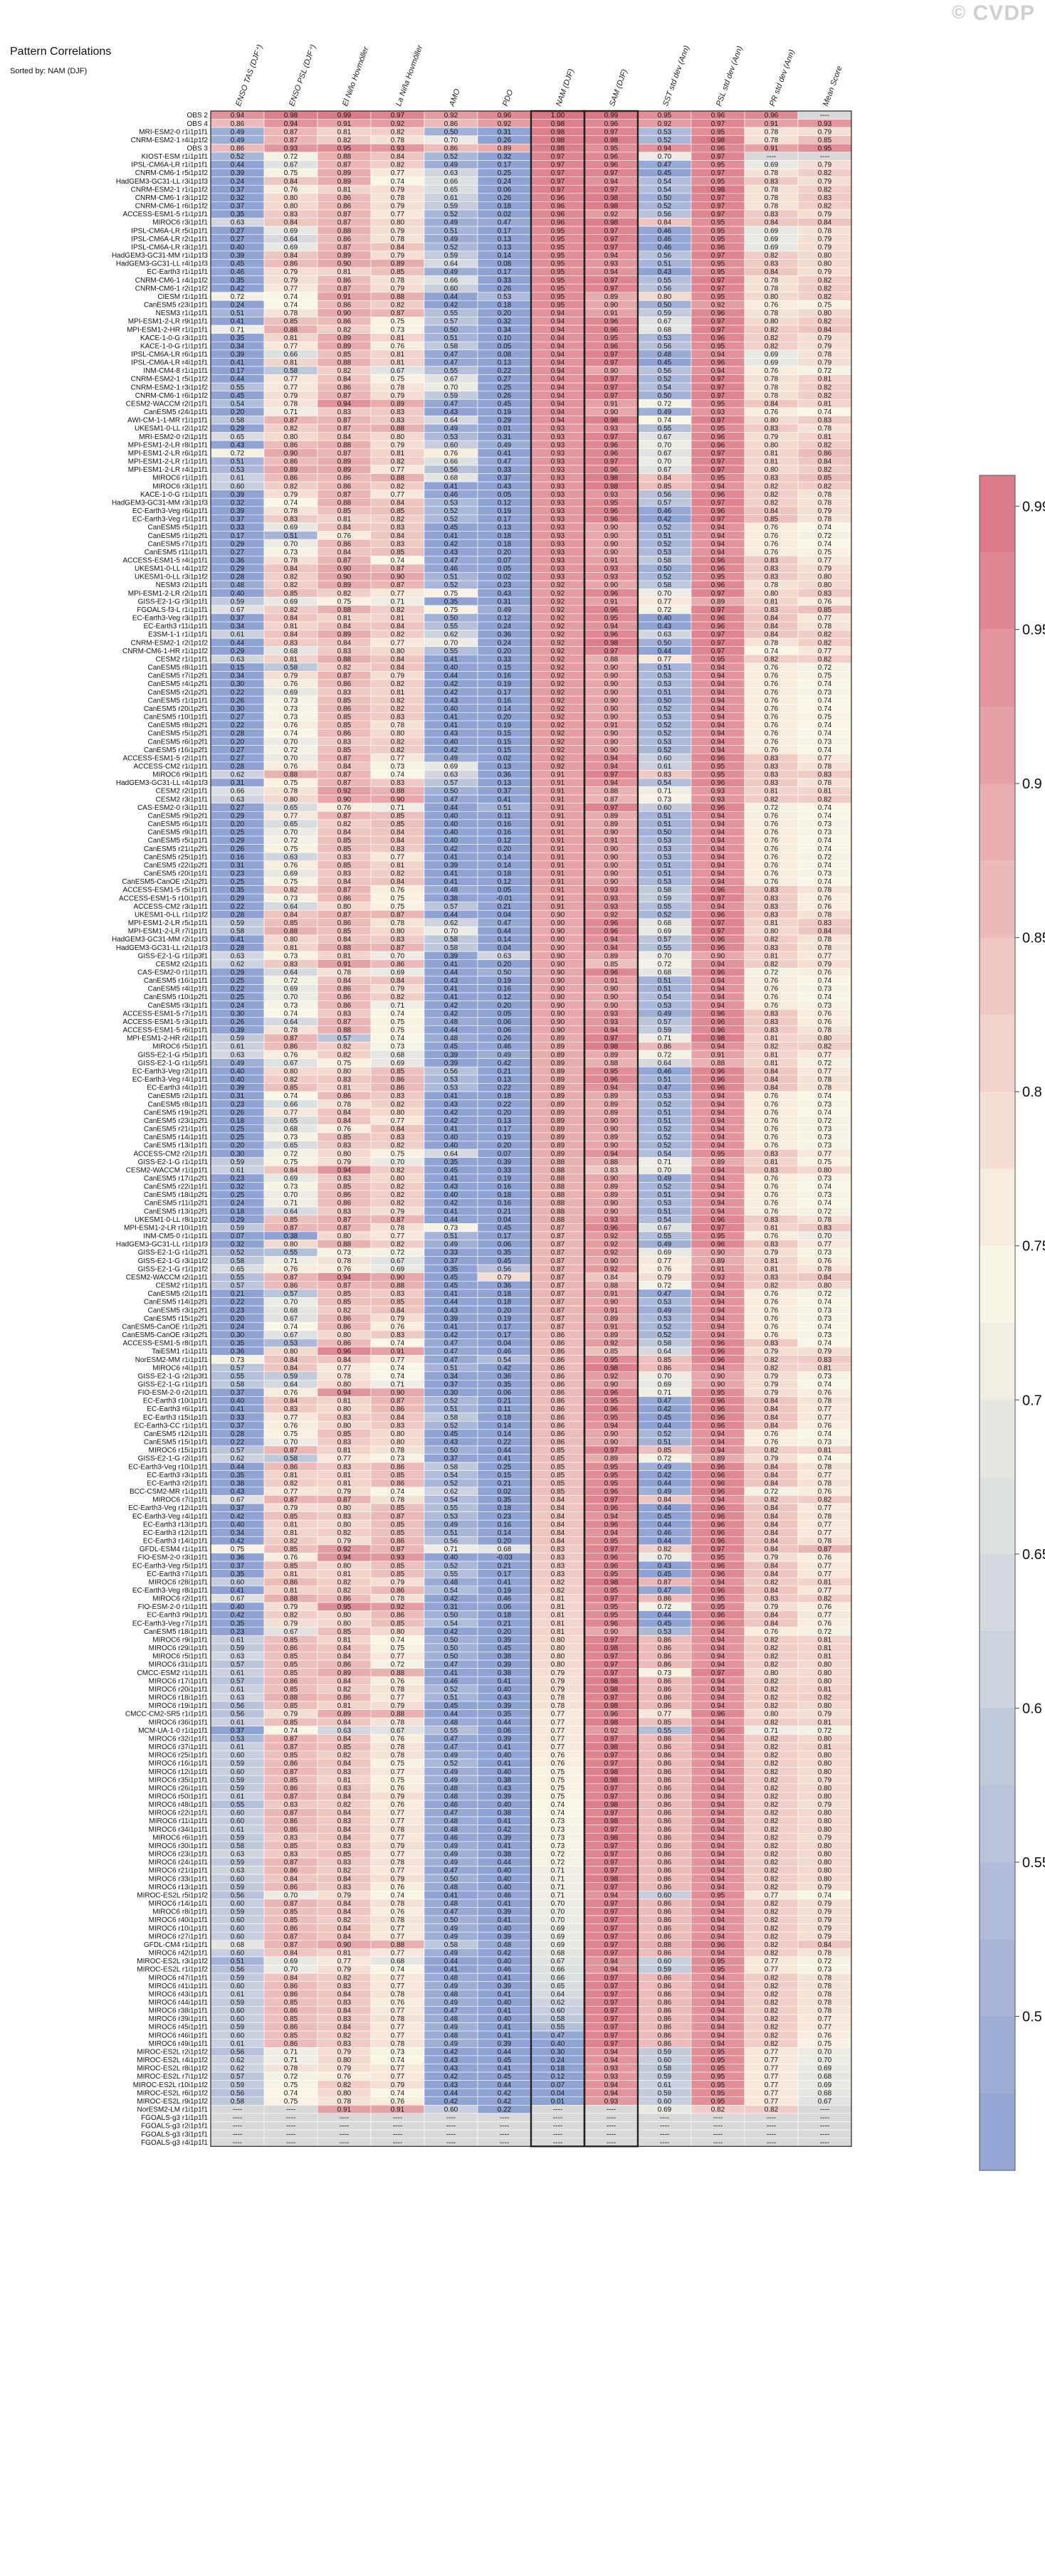  Describe the element at coordinates (173, 1393) in the screenshot. I see `row-label: FIO-ESM-2-0 r2i1p1f1` at that location.